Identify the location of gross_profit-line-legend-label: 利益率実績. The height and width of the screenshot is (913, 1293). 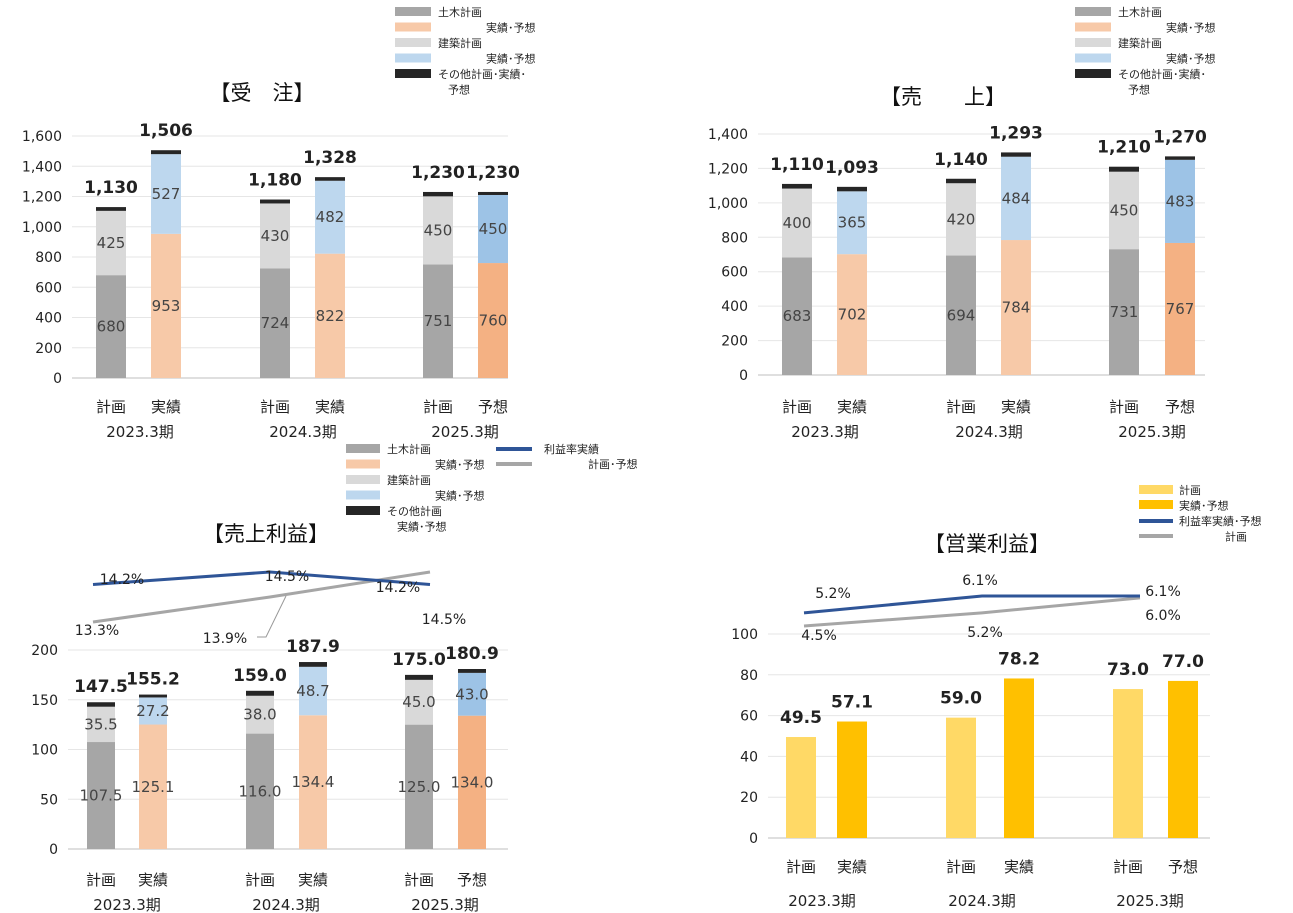
(571, 449).